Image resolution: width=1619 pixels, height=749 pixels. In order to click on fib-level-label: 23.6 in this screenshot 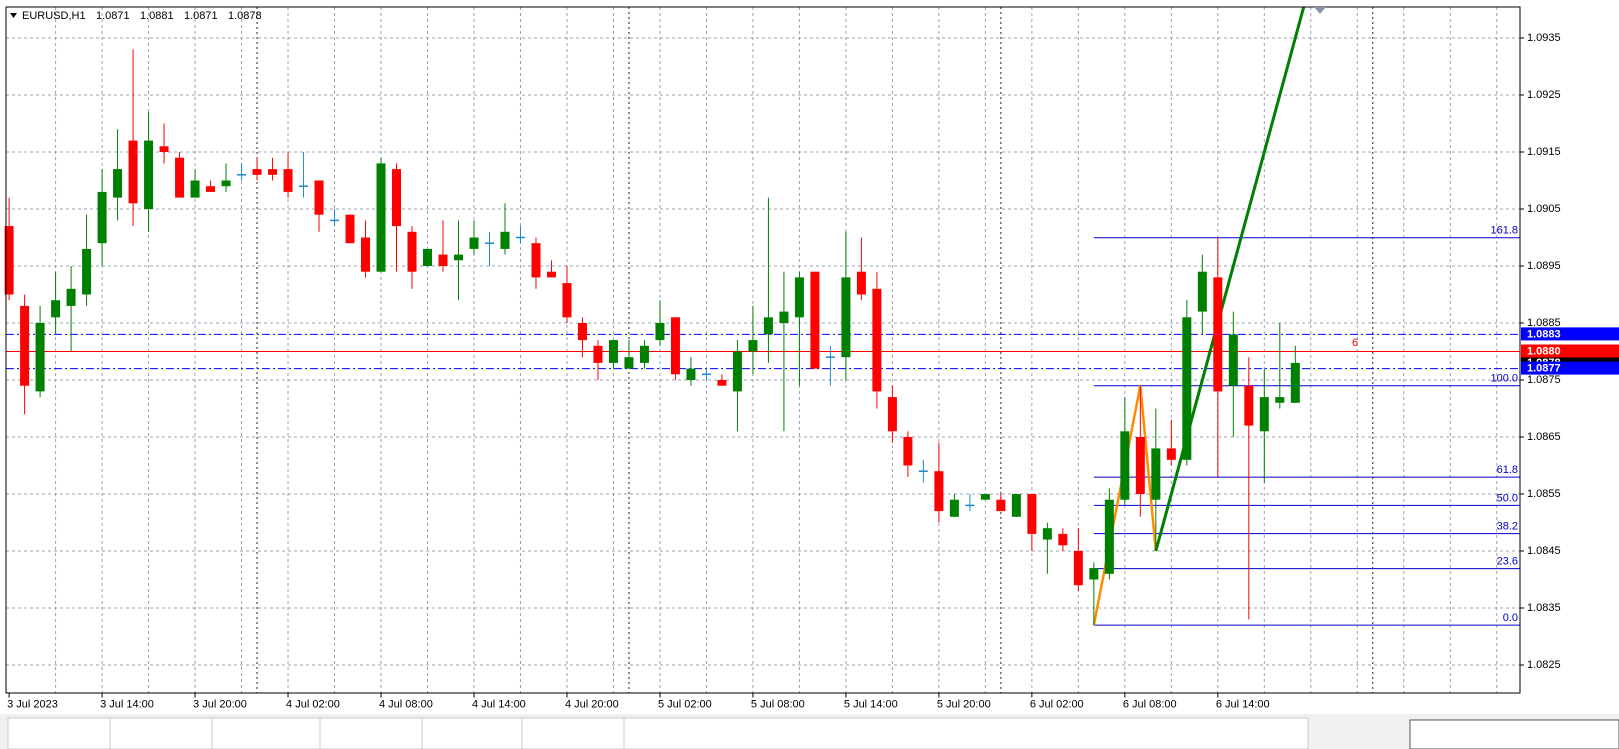, I will do `click(1507, 562)`.